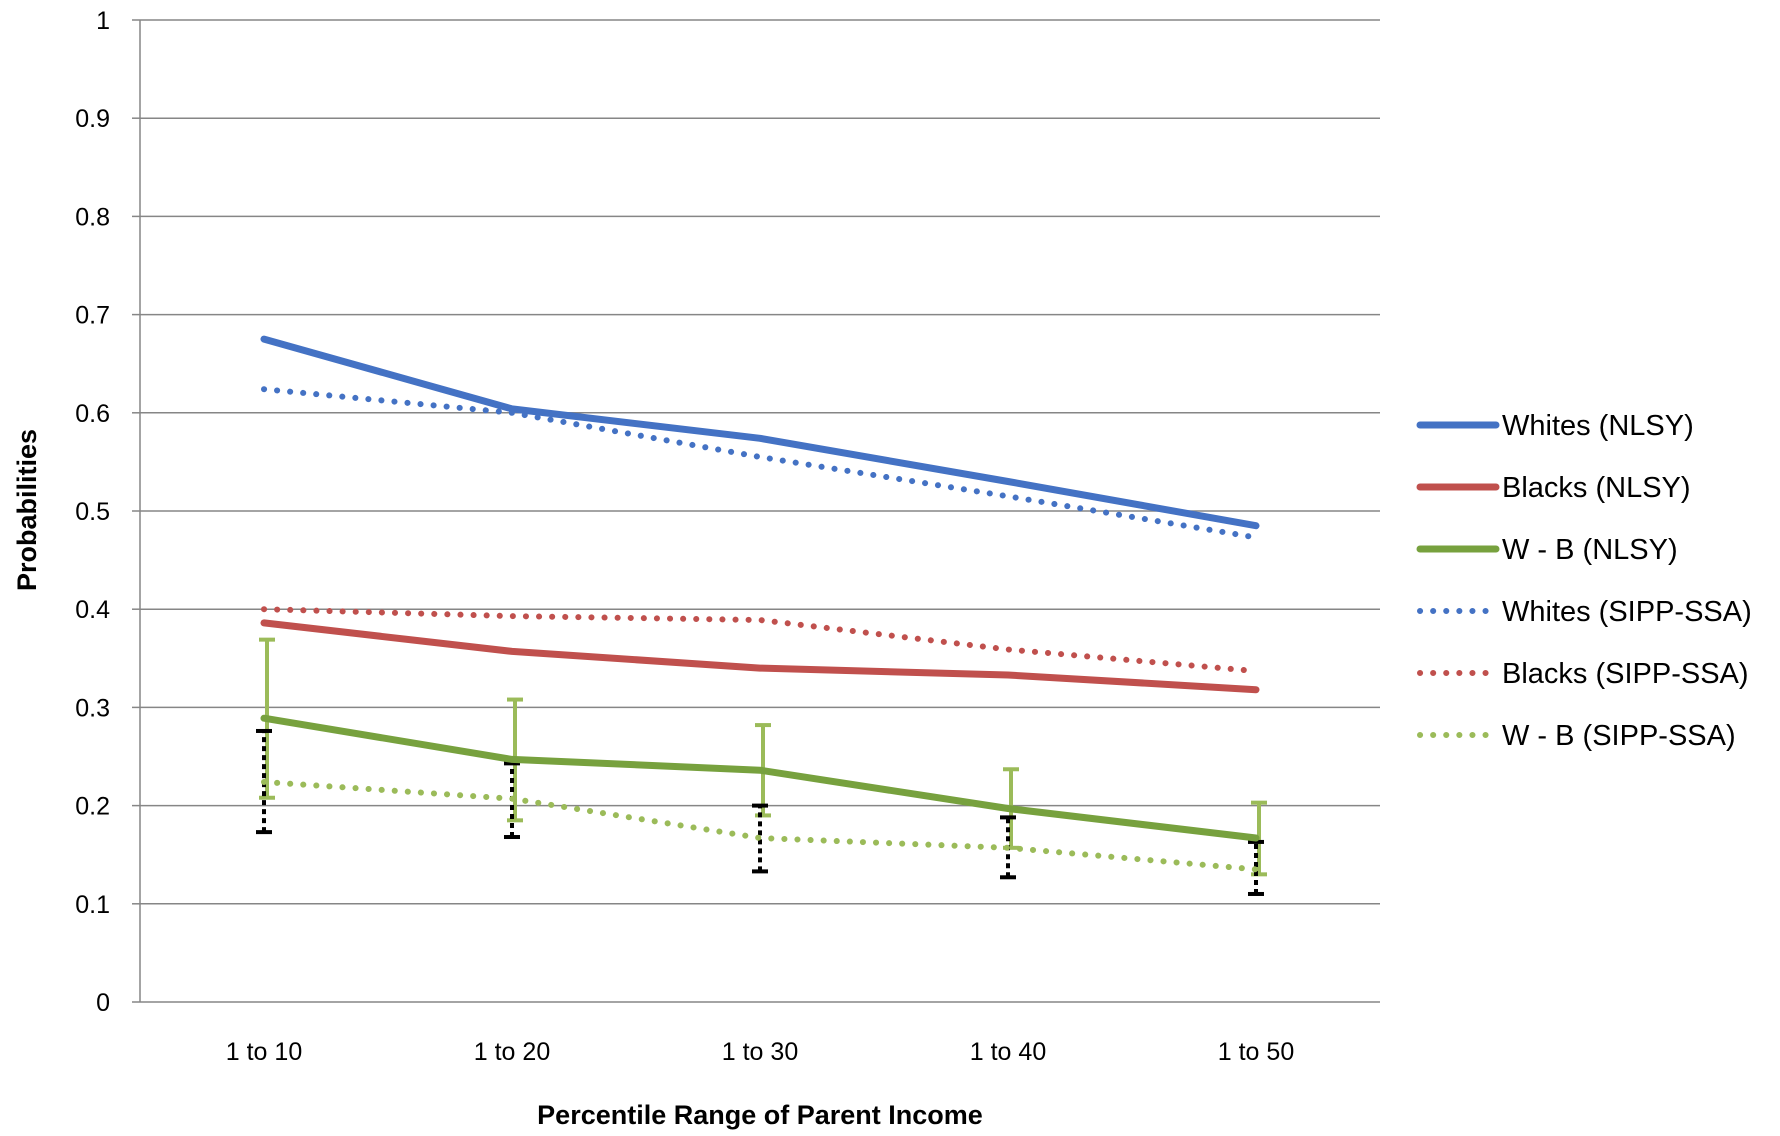  What do you see at coordinates (103, 21) in the screenshot?
I see `y-tick-label: 1` at bounding box center [103, 21].